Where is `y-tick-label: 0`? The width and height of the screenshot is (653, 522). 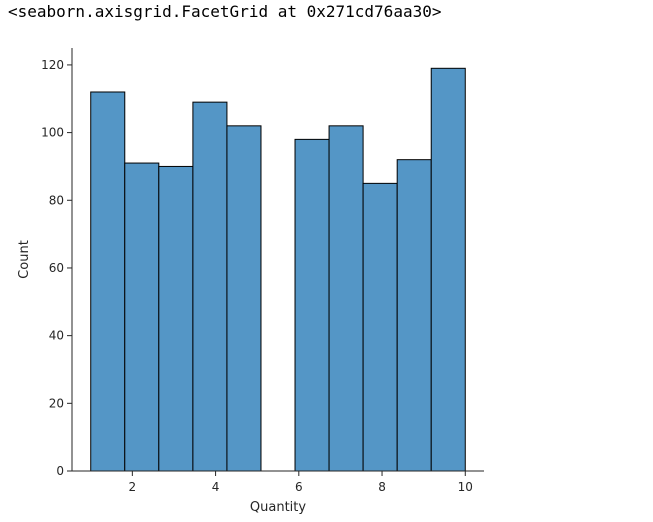
y-tick-label: 0 is located at coordinates (60, 471).